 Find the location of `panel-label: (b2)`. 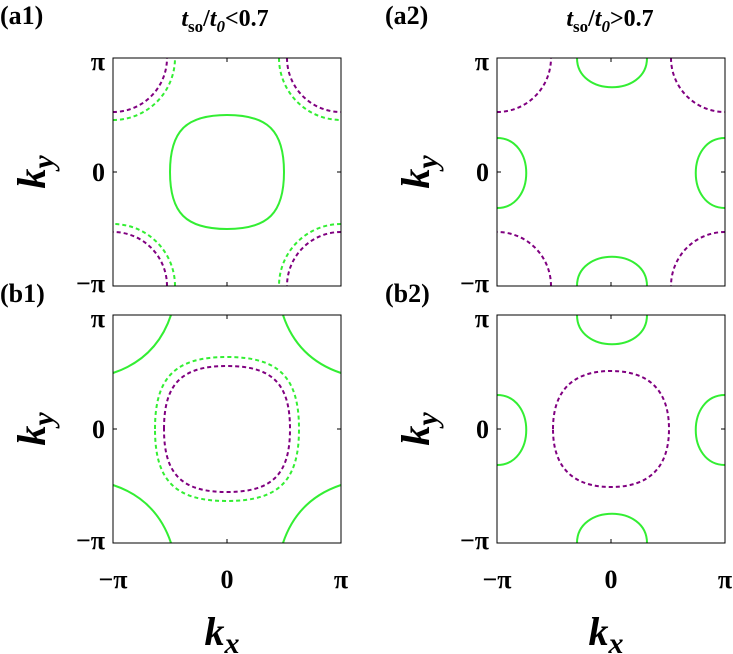

panel-label: (b2) is located at coordinates (407, 293).